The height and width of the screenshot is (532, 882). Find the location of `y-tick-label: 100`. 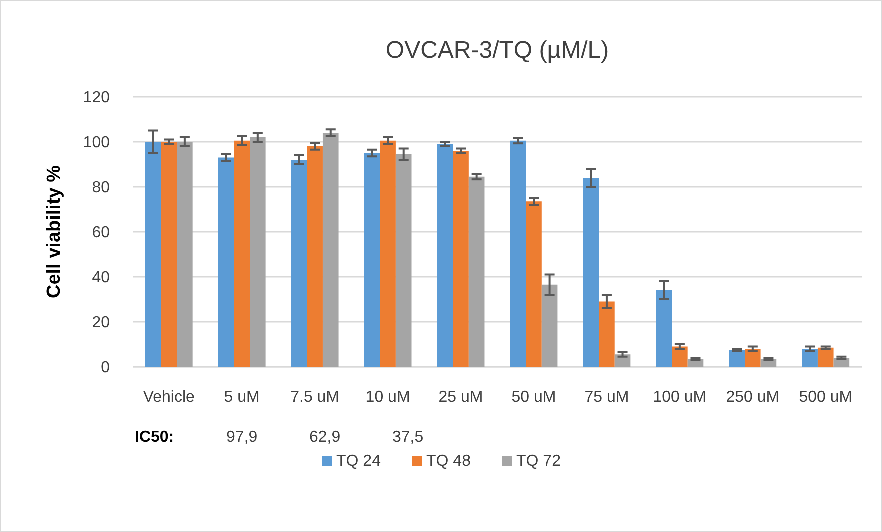

y-tick-label: 100 is located at coordinates (96, 143).